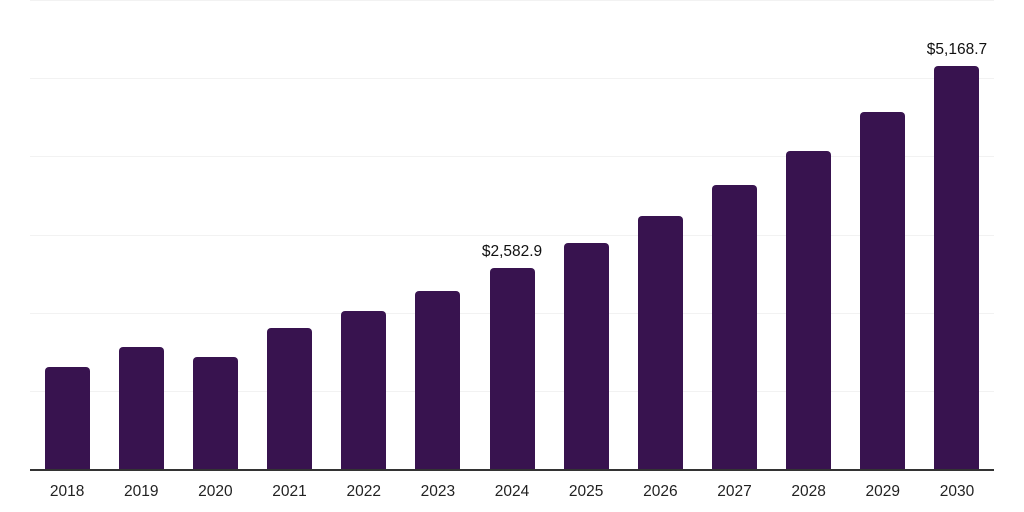 The image size is (1024, 512). I want to click on x-axis-label-2023: 2023, so click(438, 491).